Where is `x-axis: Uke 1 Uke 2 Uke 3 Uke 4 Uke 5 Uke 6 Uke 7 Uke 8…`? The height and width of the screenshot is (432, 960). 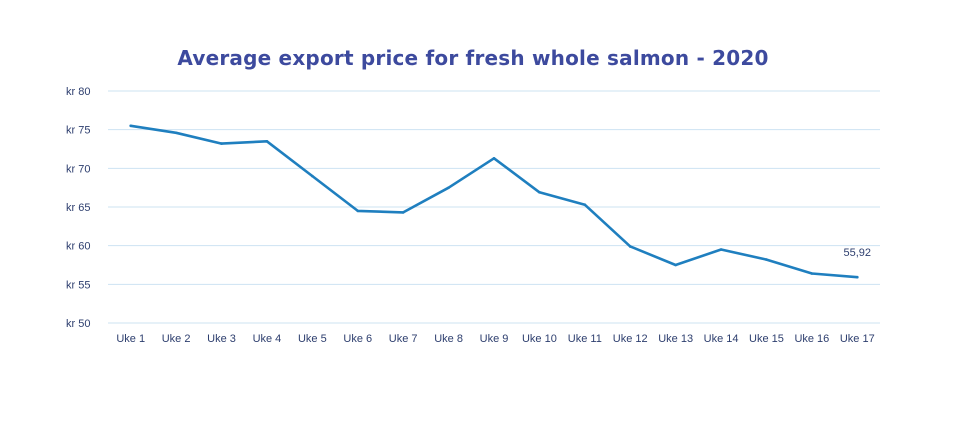
x-axis: Uke 1 Uke 2 Uke 3 Uke 4 Uke 5 Uke 6 Uke 7 Uke 8… is located at coordinates (495, 339).